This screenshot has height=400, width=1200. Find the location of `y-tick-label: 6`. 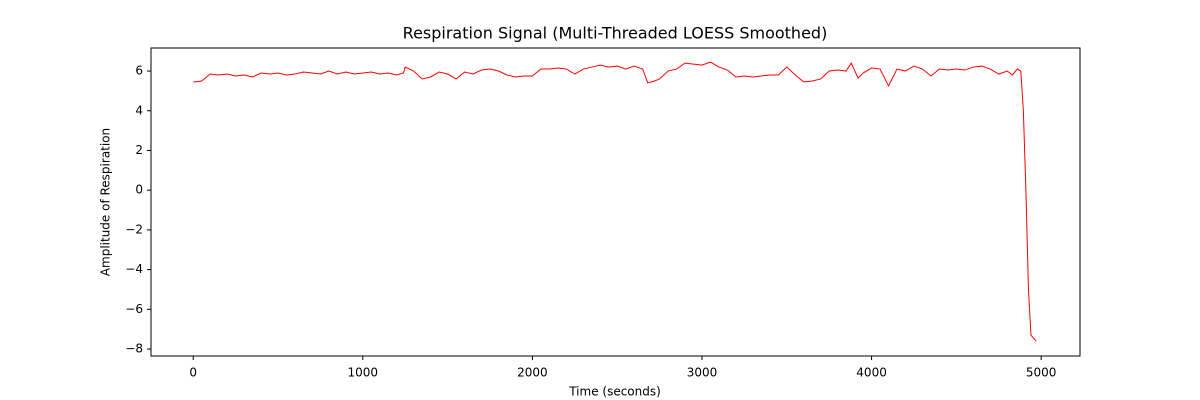

y-tick-label: 6 is located at coordinates (139, 71).